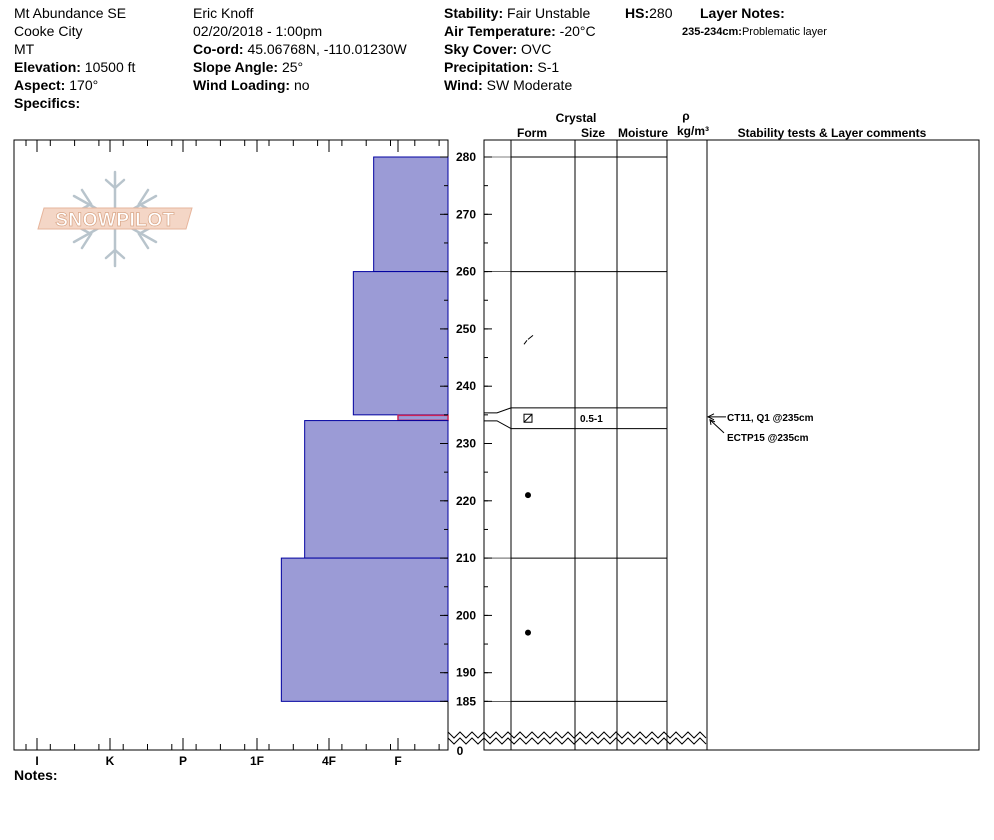  What do you see at coordinates (301, 85) in the screenshot?
I see `wind-loading-value: no` at bounding box center [301, 85].